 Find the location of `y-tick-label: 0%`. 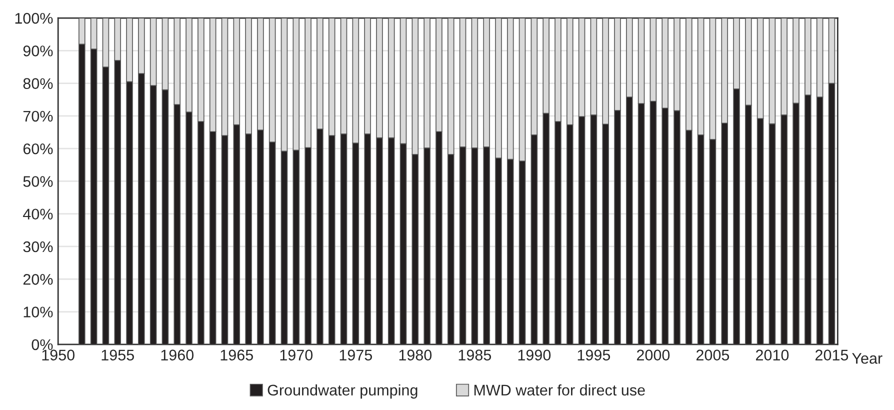

y-tick-label: 0% is located at coordinates (42, 344).